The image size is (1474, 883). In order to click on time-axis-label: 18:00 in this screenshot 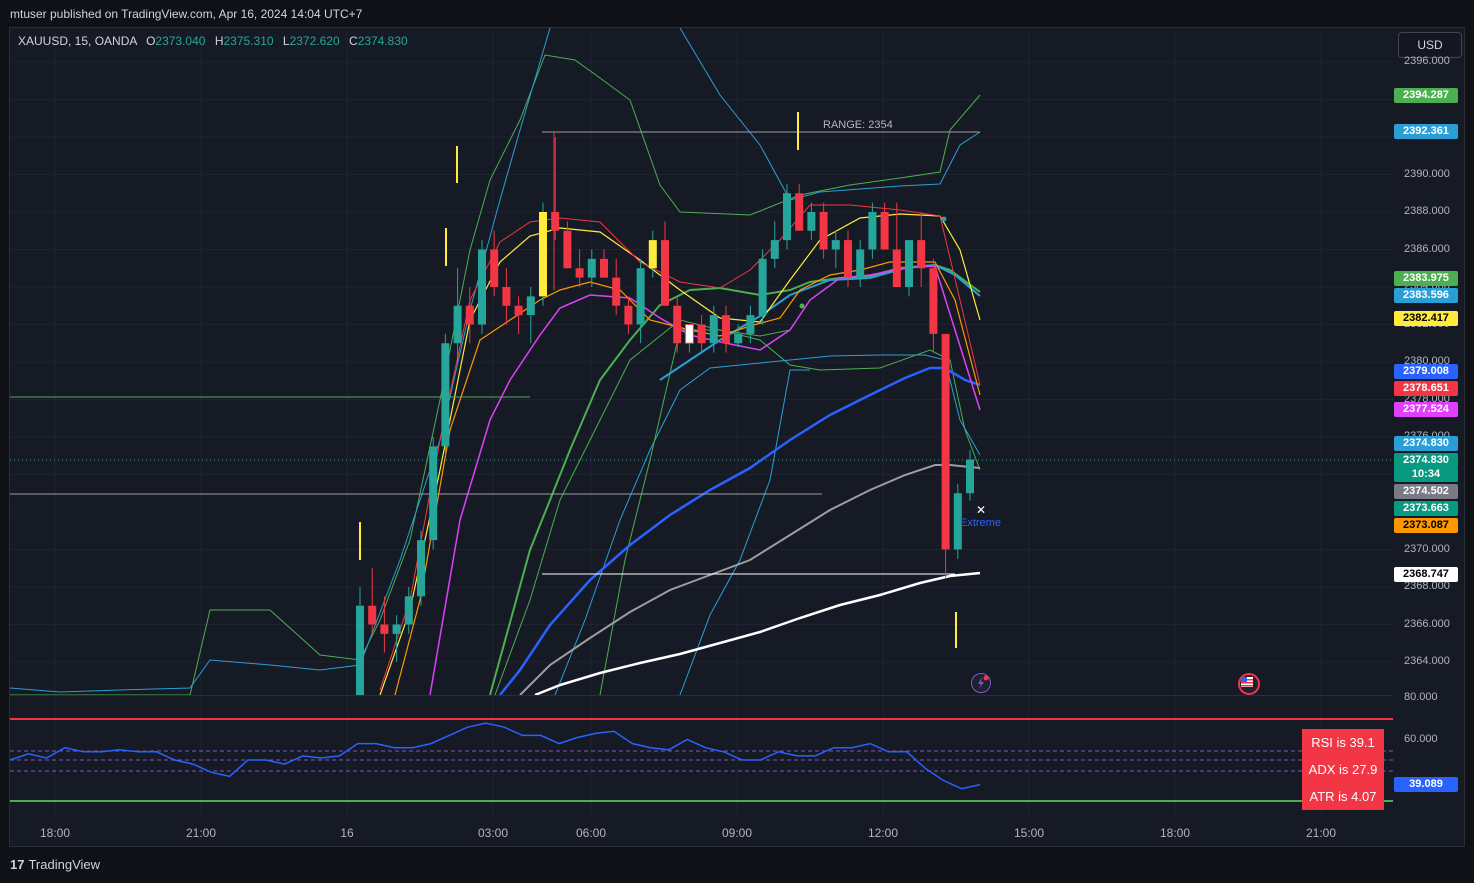, I will do `click(55, 833)`.